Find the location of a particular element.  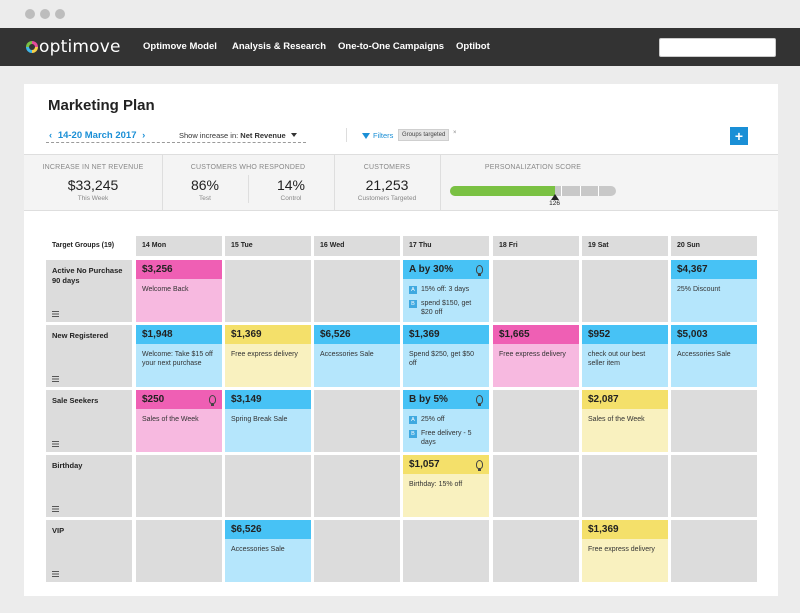

search-input is located at coordinates (717, 47).